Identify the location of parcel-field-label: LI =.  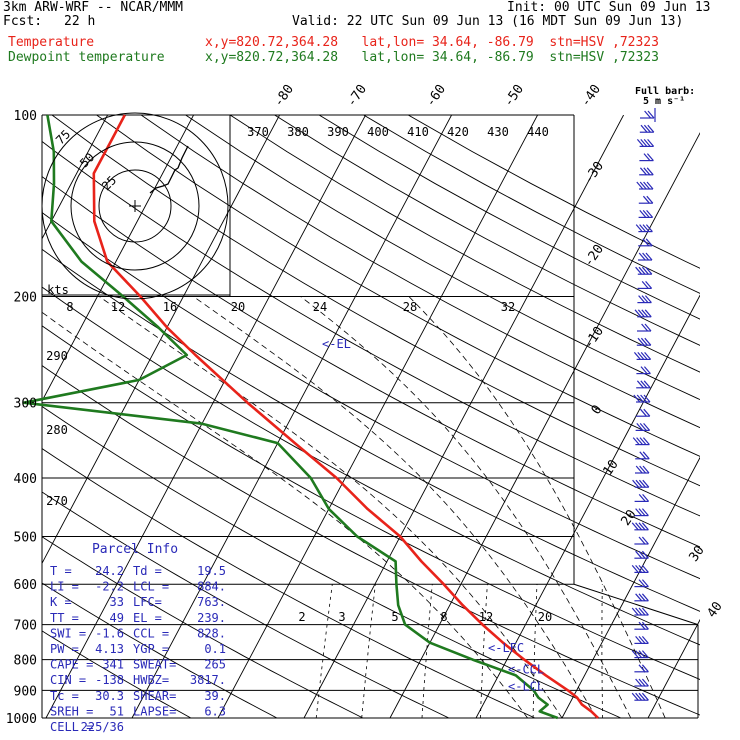
(64, 587).